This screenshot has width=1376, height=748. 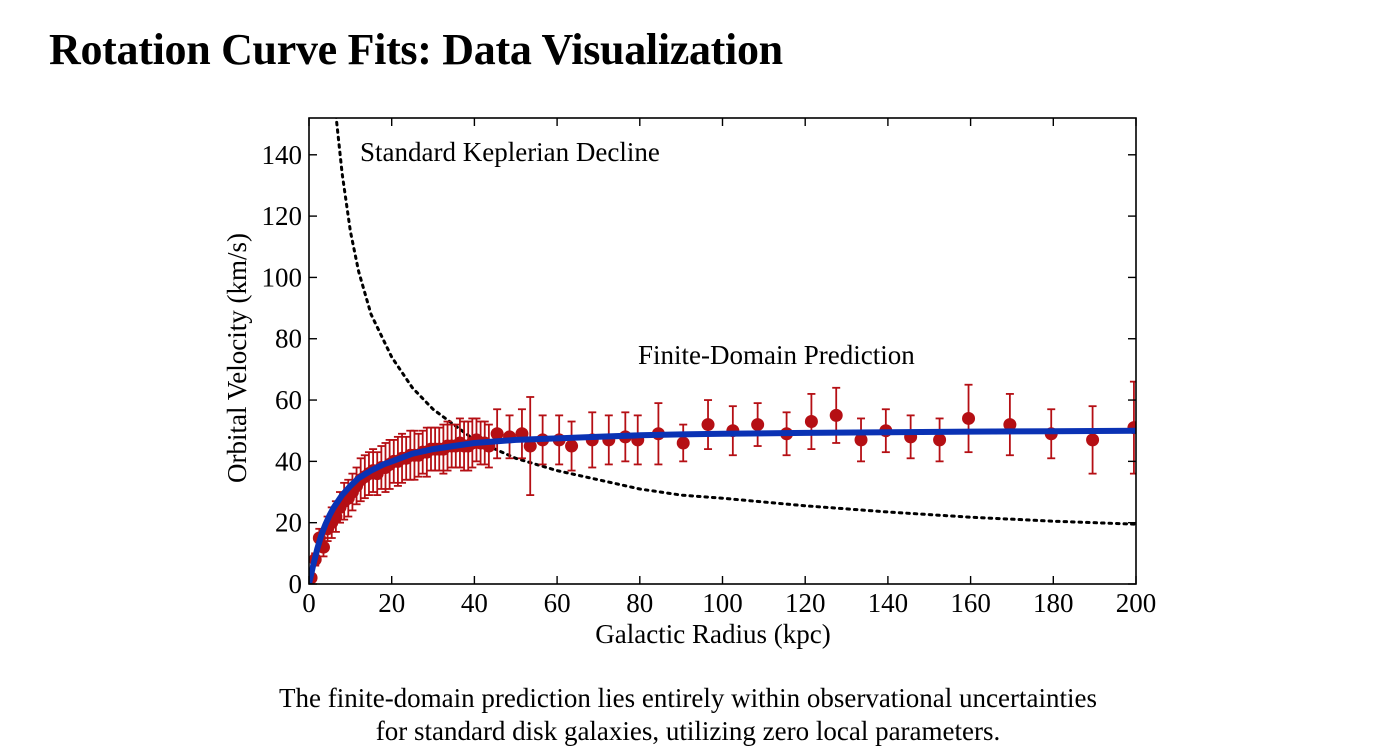 I want to click on x-tick-label: 180, so click(x=1053, y=603).